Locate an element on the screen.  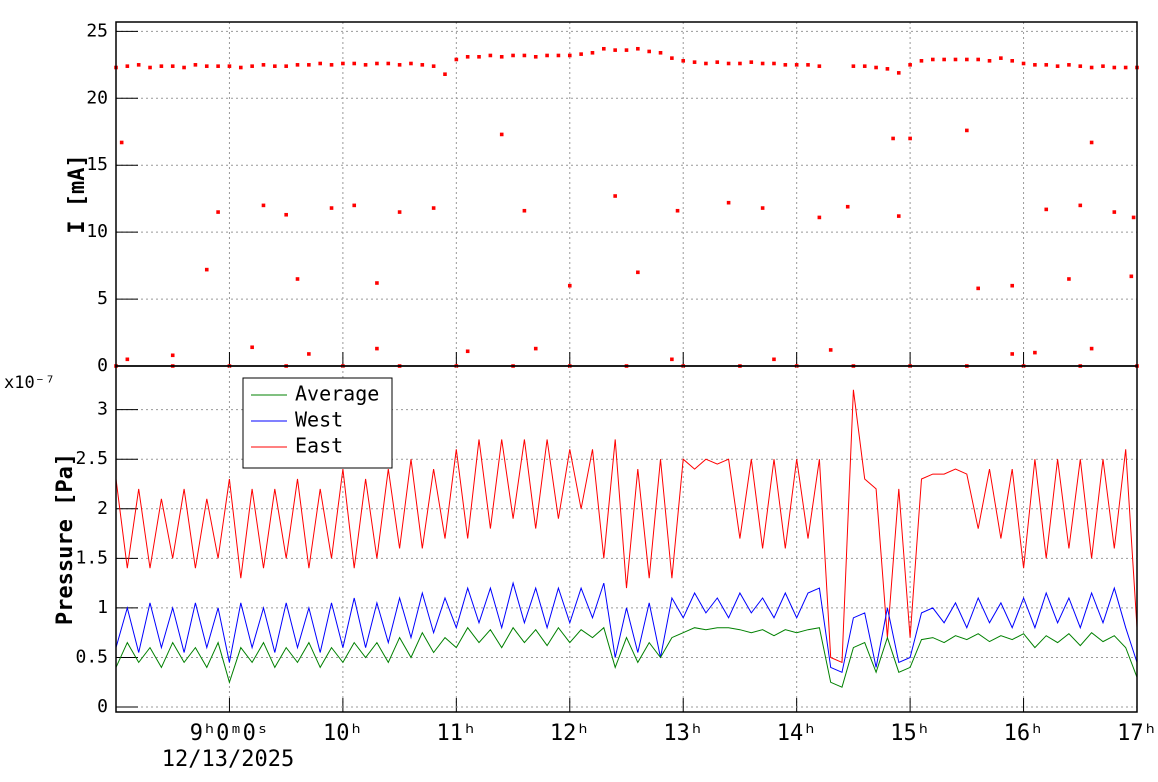
legend-label: West is located at coordinates (319, 420).